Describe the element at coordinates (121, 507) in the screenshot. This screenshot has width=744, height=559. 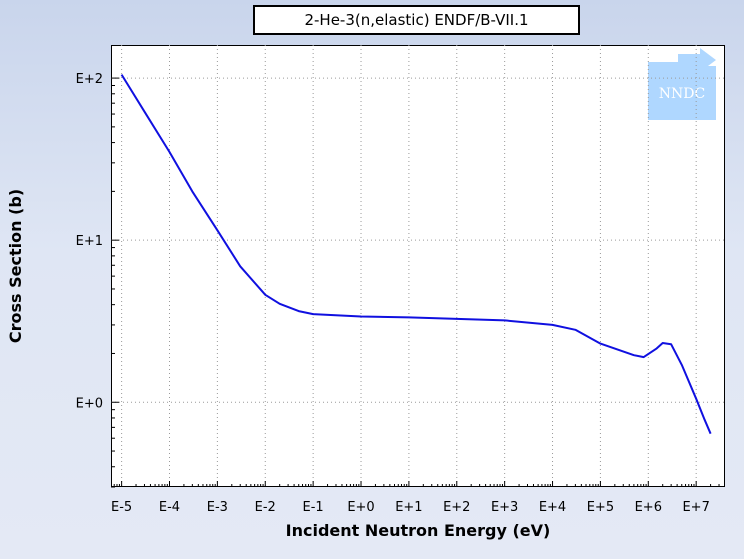
I see `x-tick-label: E-5` at that location.